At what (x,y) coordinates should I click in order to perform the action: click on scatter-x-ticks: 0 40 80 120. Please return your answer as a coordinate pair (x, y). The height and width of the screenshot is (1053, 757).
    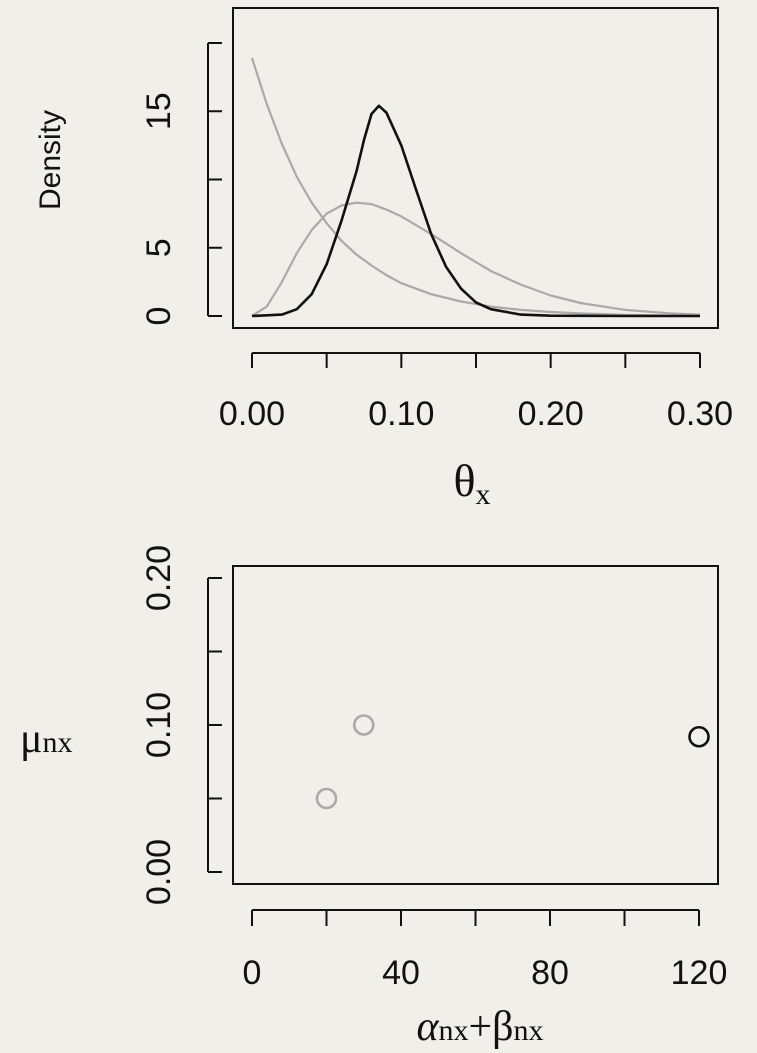
    Looking at the image, I should click on (485, 950).